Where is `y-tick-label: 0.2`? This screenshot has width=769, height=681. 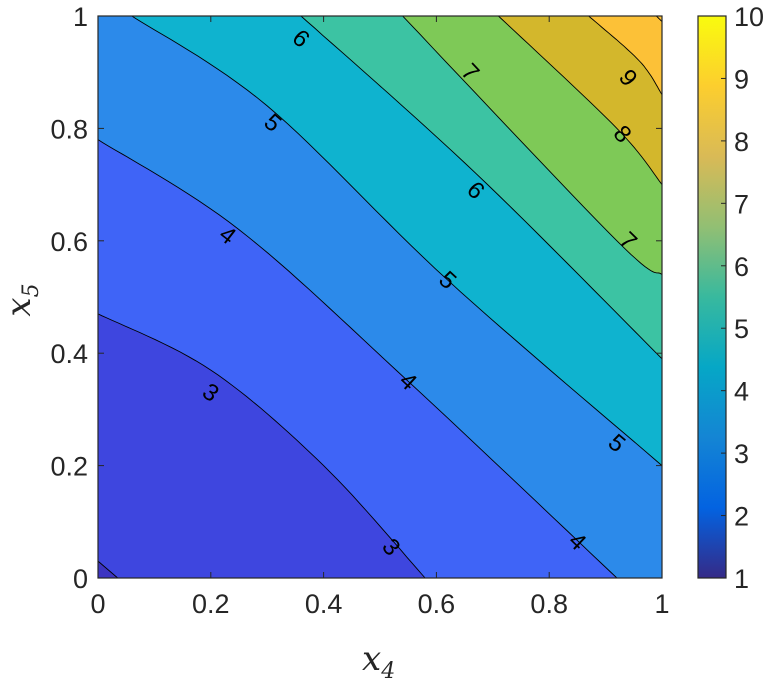
y-tick-label: 0.2 is located at coordinates (69, 467).